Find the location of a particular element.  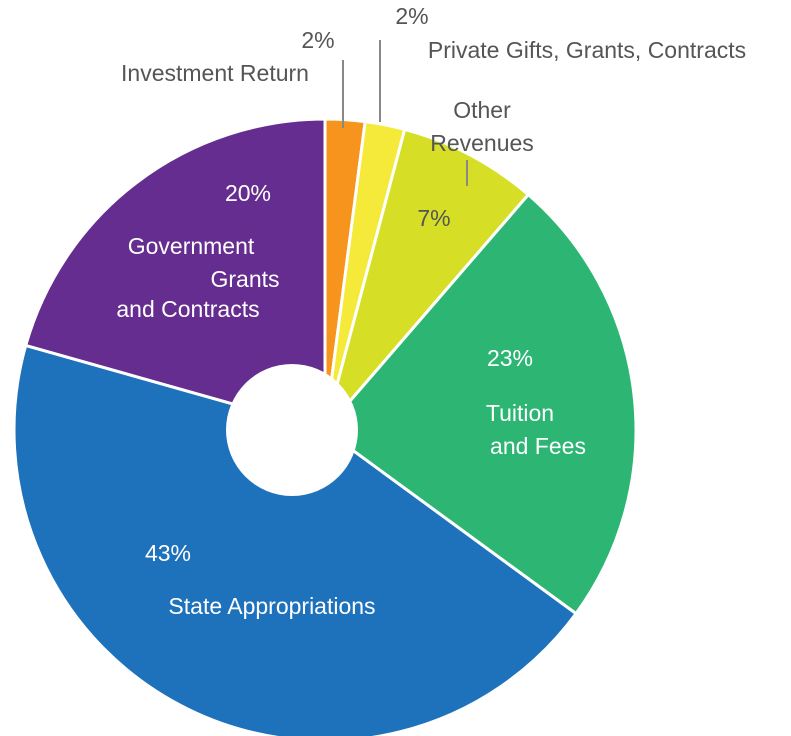

value-label: 20% is located at coordinates (248, 193).